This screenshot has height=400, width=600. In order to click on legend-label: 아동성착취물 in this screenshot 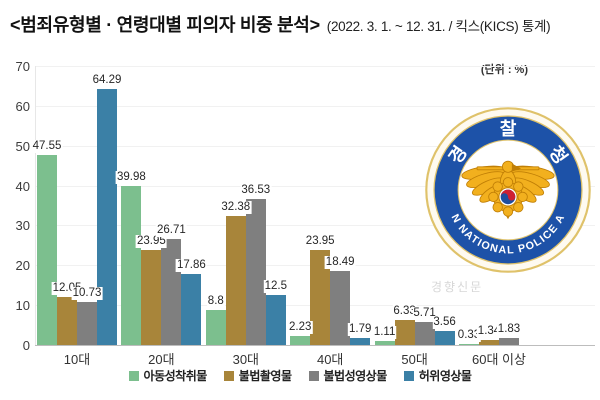, I will do `click(175, 376)`.